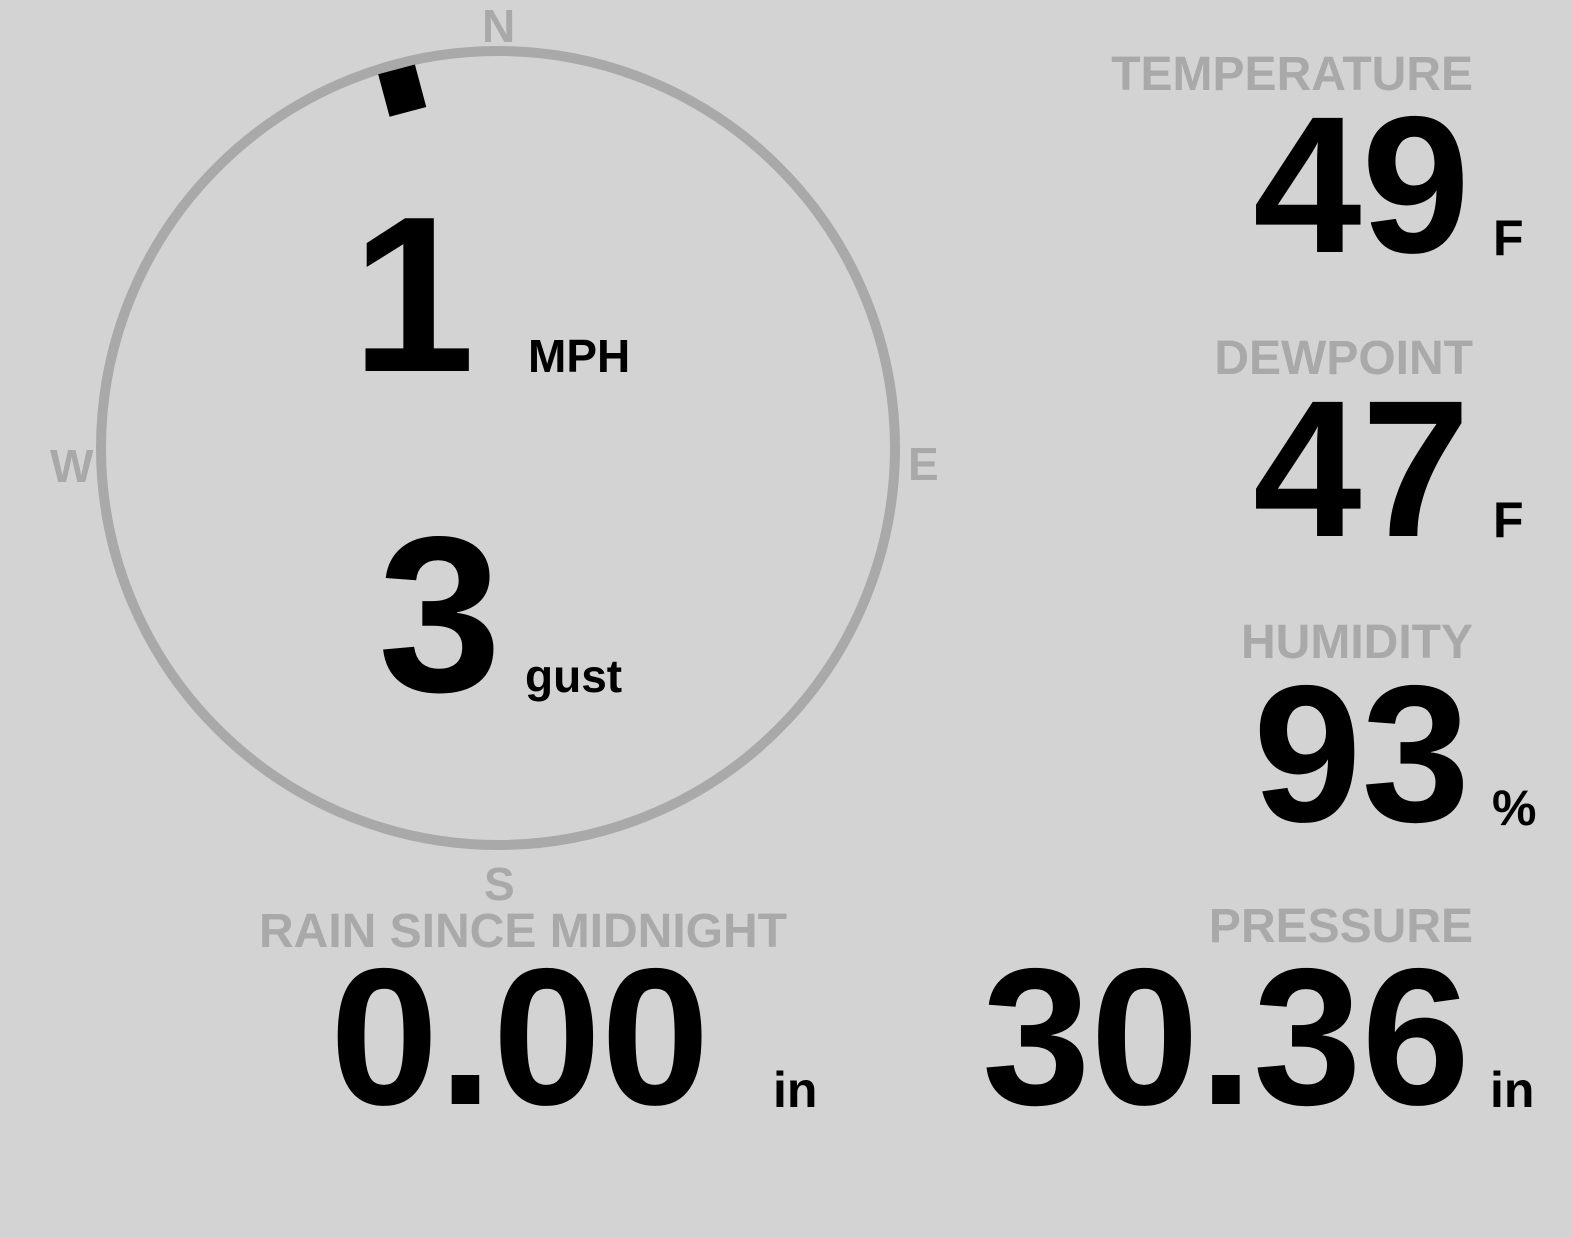 Image resolution: width=1571 pixels, height=1237 pixels. I want to click on temperature-unit: F, so click(1508, 238).